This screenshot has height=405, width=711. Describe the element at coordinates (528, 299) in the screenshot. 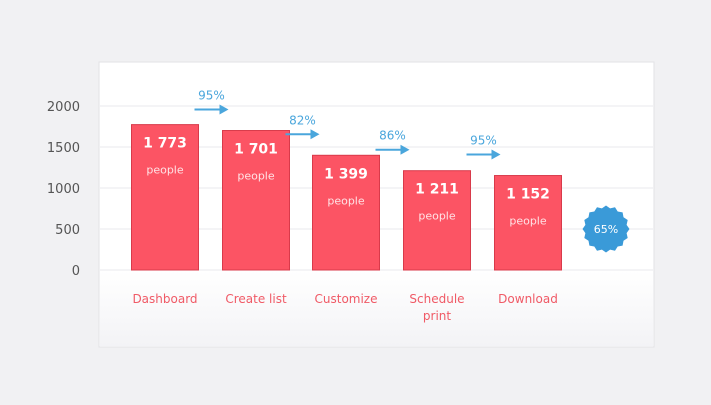

I see `category-label: Download` at that location.